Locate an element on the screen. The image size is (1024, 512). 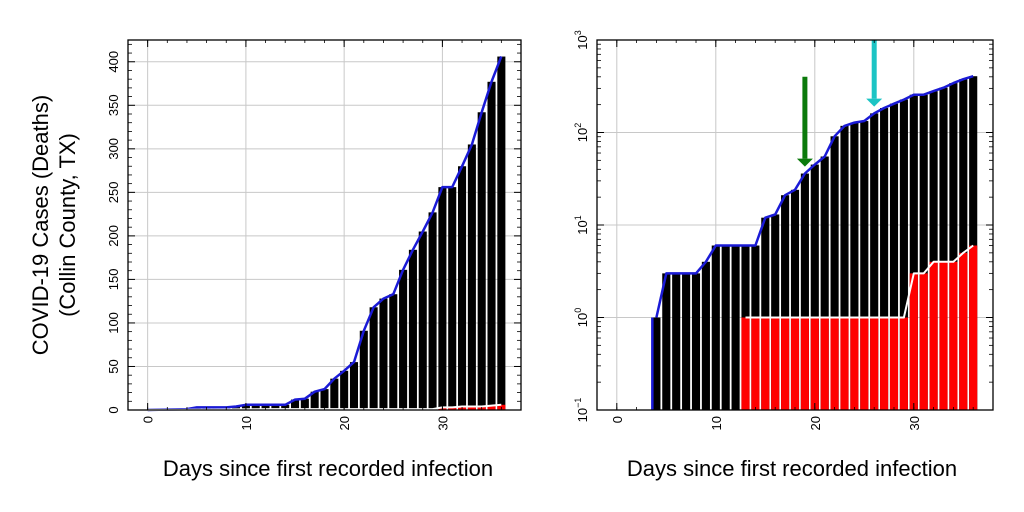
y-tick-label: 103 is located at coordinates (581, 39).